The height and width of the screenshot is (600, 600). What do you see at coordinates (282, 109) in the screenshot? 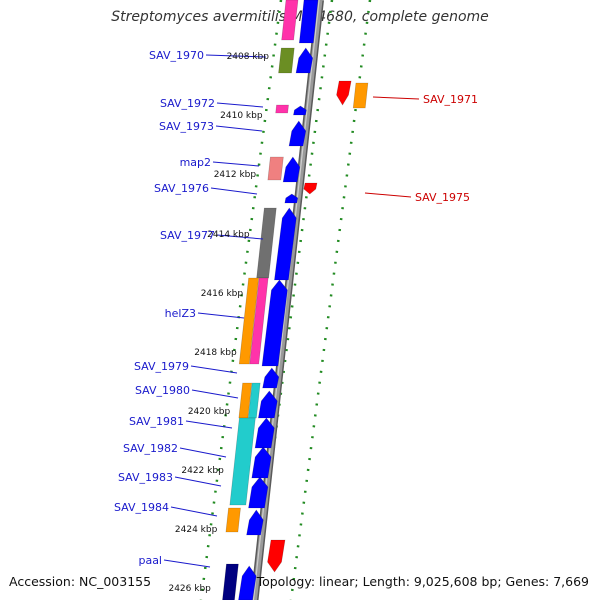
I see `gene-block-sav1972` at bounding box center [282, 109].